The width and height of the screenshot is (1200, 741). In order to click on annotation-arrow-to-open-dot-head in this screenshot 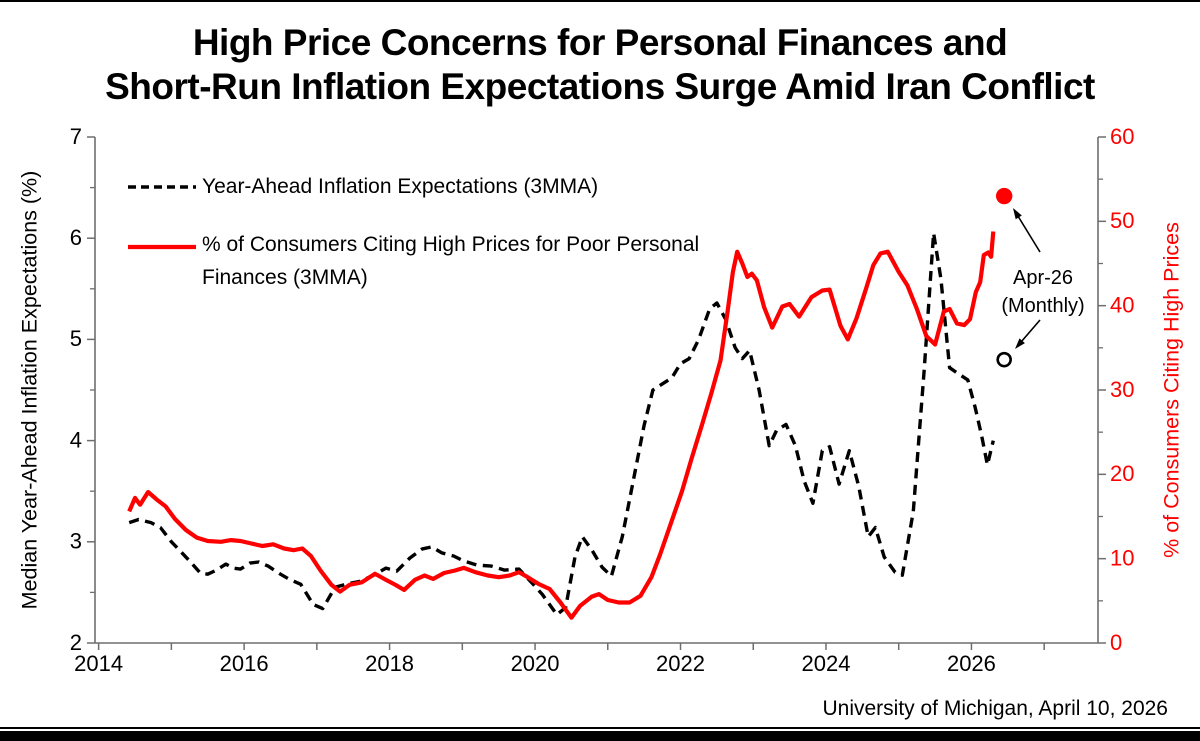, I will do `click(1020, 343)`.